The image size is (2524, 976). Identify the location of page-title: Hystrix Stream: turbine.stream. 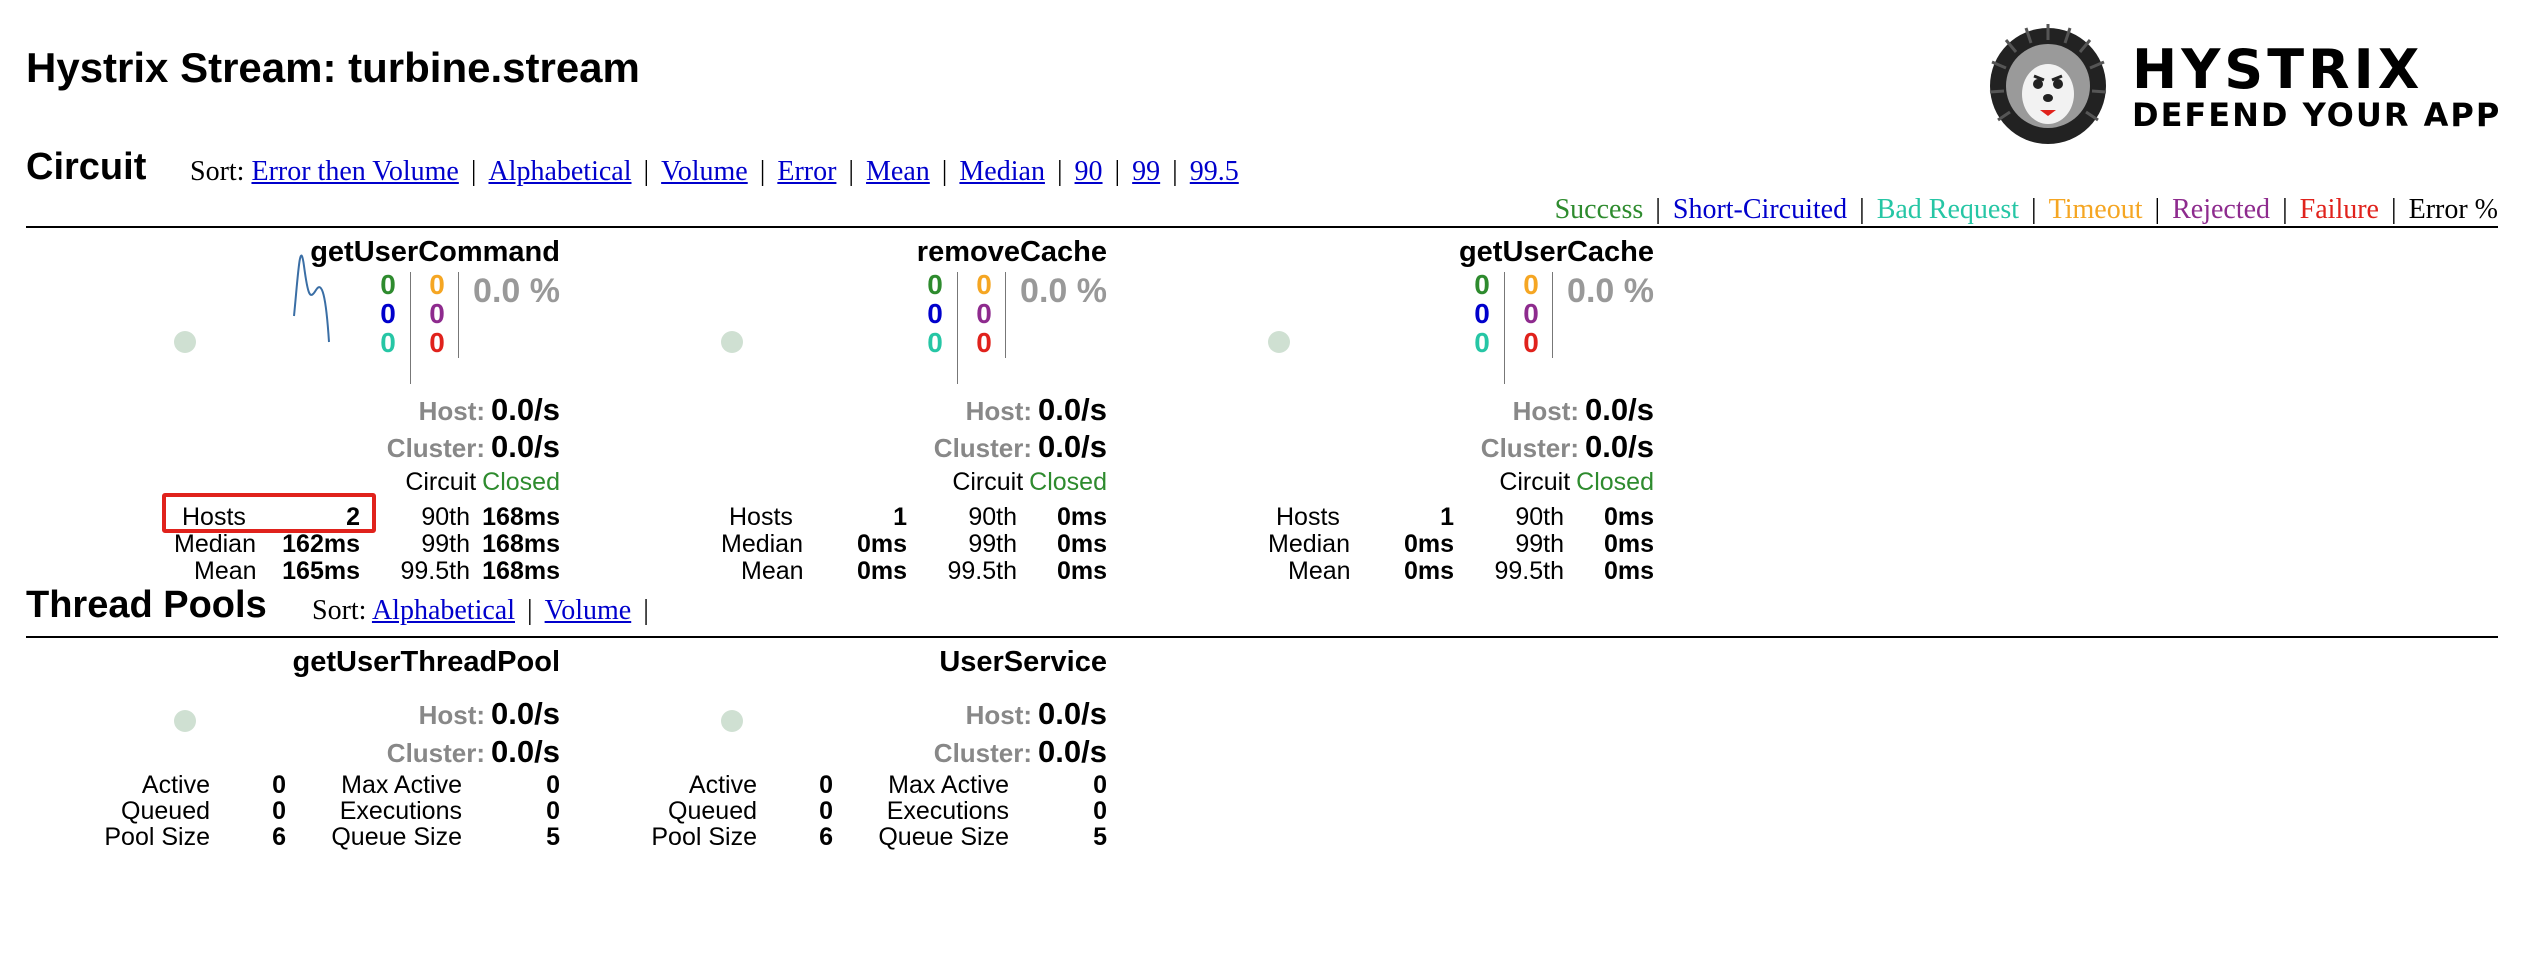
(333, 67).